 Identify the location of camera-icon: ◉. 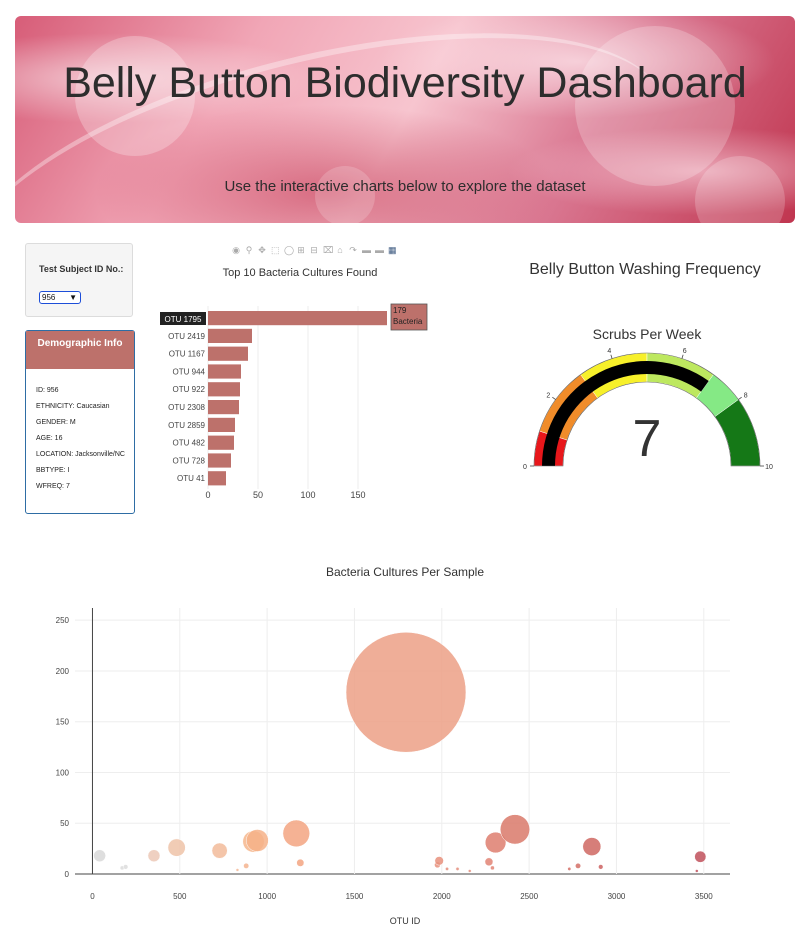
(237, 250).